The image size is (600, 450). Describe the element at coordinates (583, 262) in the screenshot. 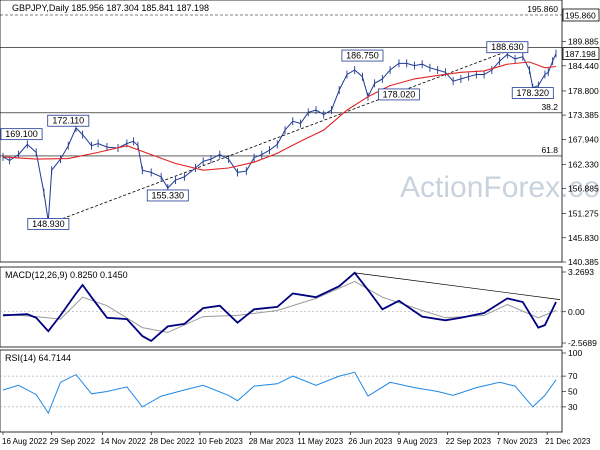

I see `main-ytick-label: 140.385` at that location.